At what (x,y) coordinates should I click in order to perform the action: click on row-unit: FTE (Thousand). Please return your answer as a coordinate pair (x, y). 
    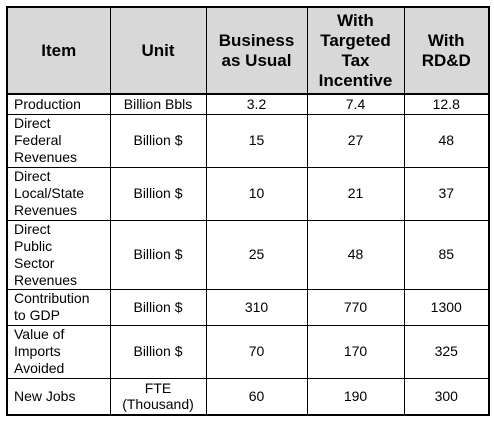
    Looking at the image, I should click on (158, 396).